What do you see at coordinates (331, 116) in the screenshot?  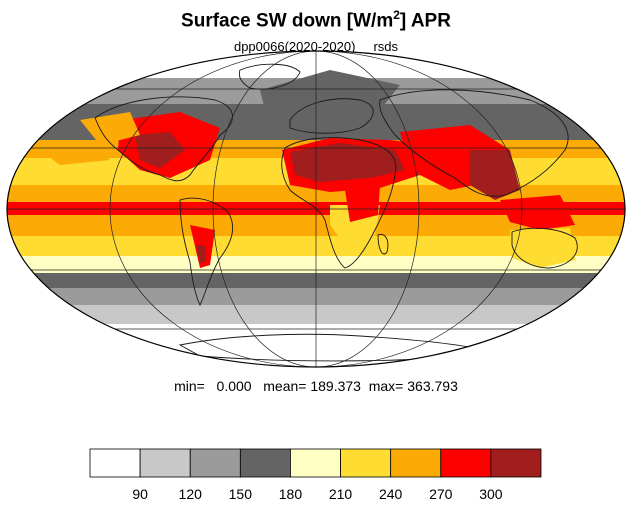 I see `coast-europe` at bounding box center [331, 116].